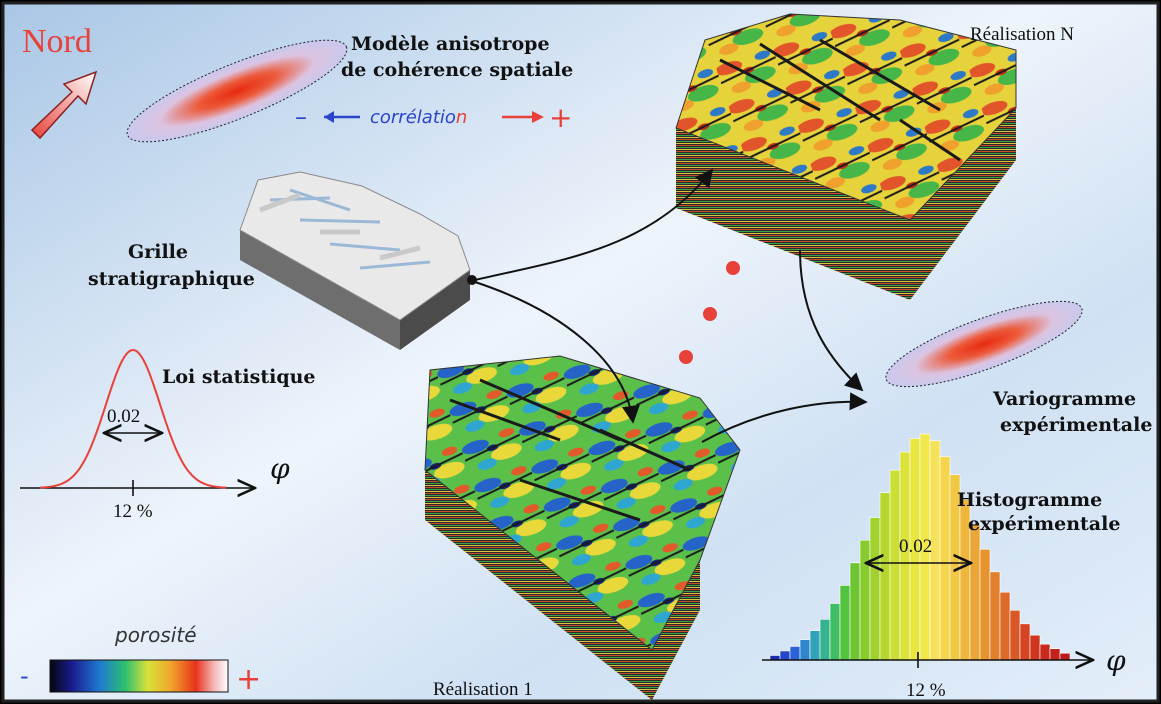 This screenshot has width=1161, height=704. Describe the element at coordinates (846, 156) in the screenshot. I see `realisation-n-block` at that location.